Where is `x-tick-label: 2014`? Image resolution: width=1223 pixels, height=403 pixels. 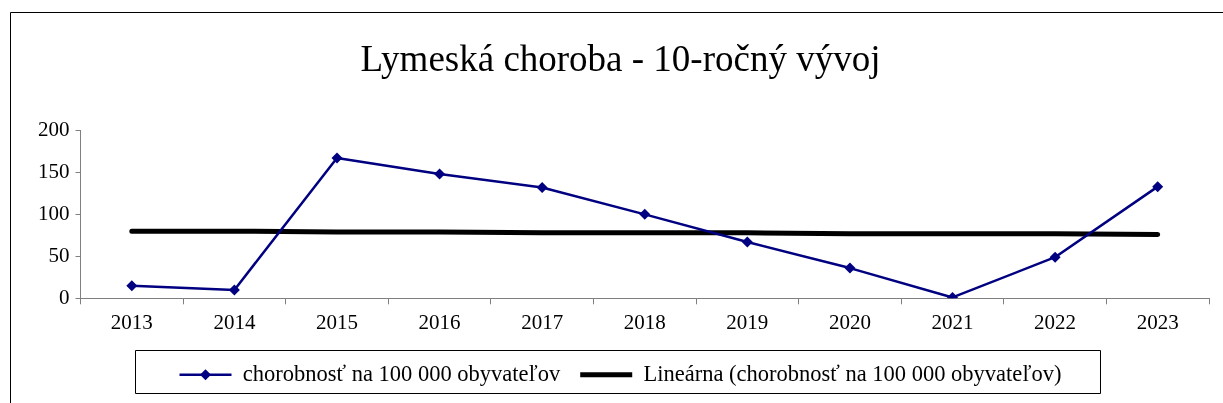 x-tick-label: 2014 is located at coordinates (234, 322).